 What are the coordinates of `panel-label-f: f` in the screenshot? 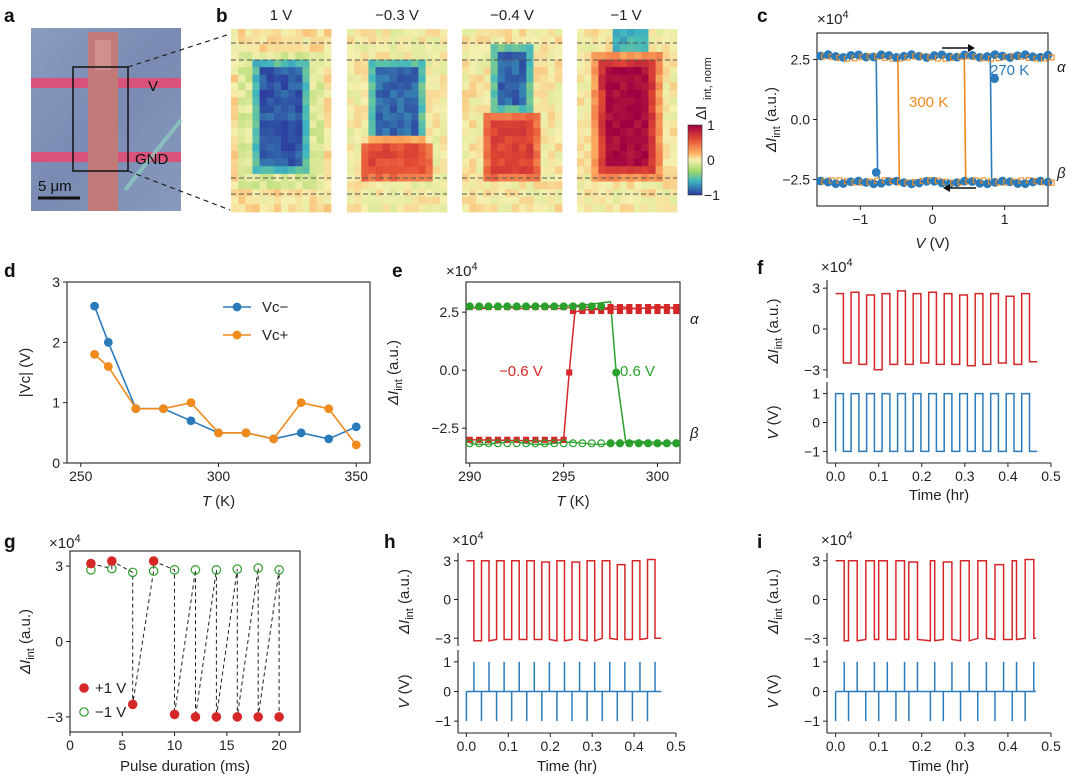 It's located at (760, 268).